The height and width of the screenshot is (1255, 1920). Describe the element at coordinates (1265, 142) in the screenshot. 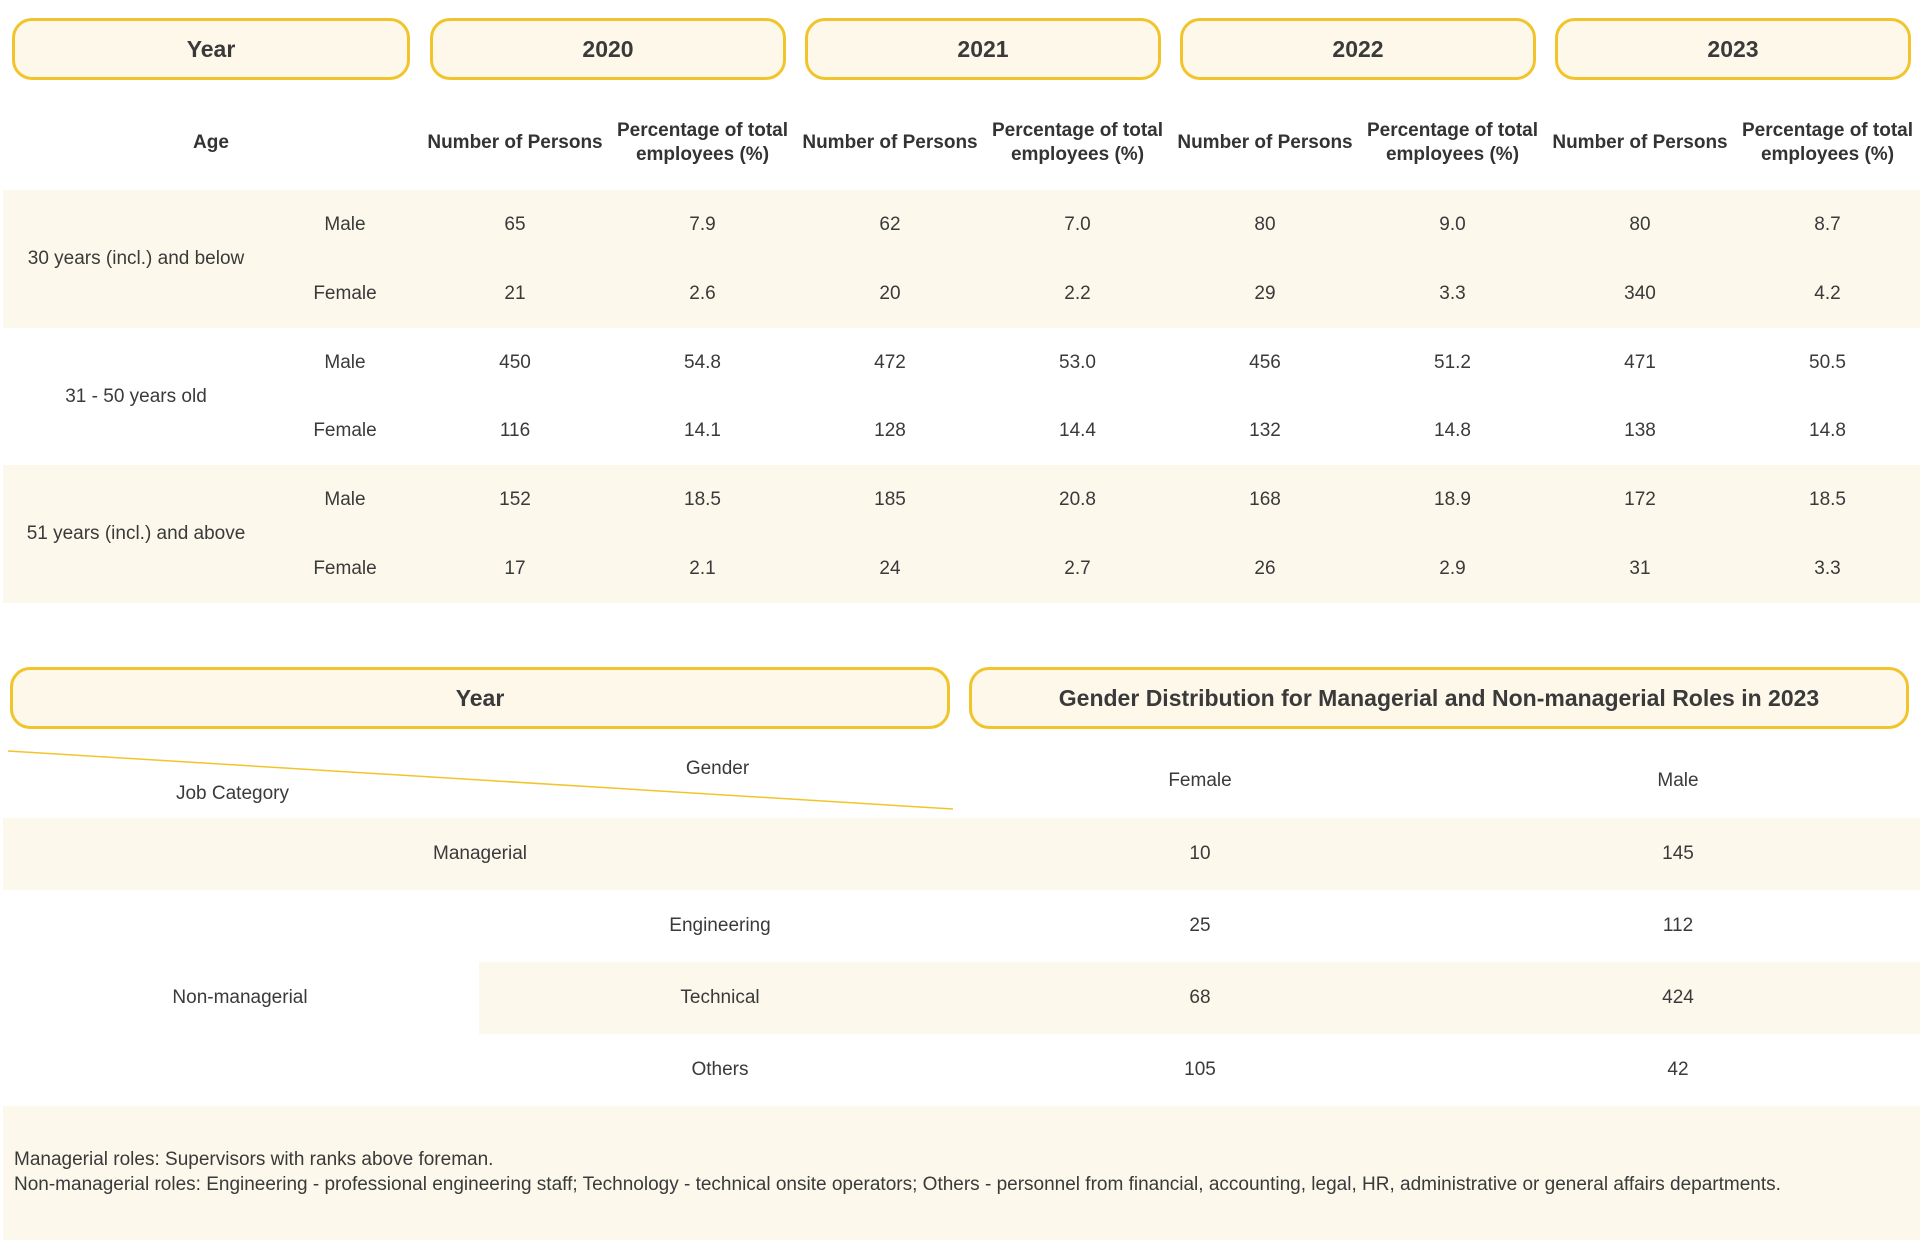

I see `col-persons-2022: Number of Persons` at that location.